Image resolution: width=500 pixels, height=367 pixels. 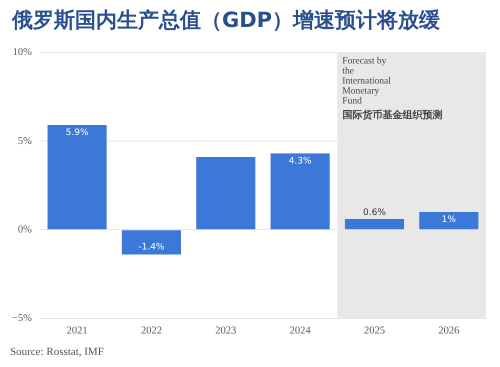 What do you see at coordinates (25, 141) in the screenshot?
I see `y-tick-label: 5%` at bounding box center [25, 141].